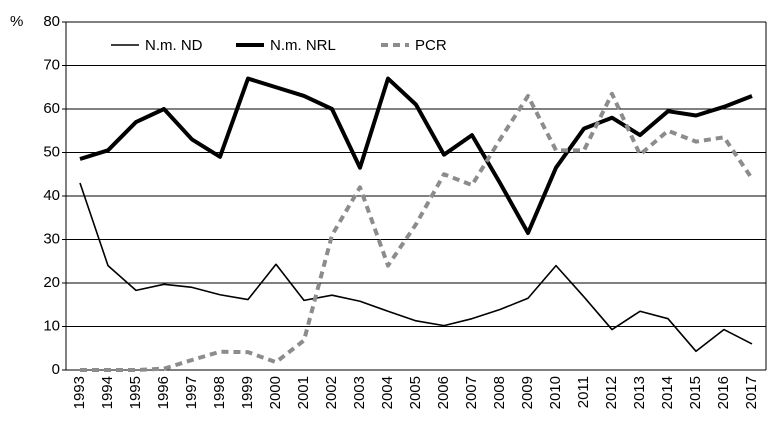 This screenshot has height=427, width=776. What do you see at coordinates (275, 392) in the screenshot?
I see `x-tick-label: 2000` at bounding box center [275, 392].